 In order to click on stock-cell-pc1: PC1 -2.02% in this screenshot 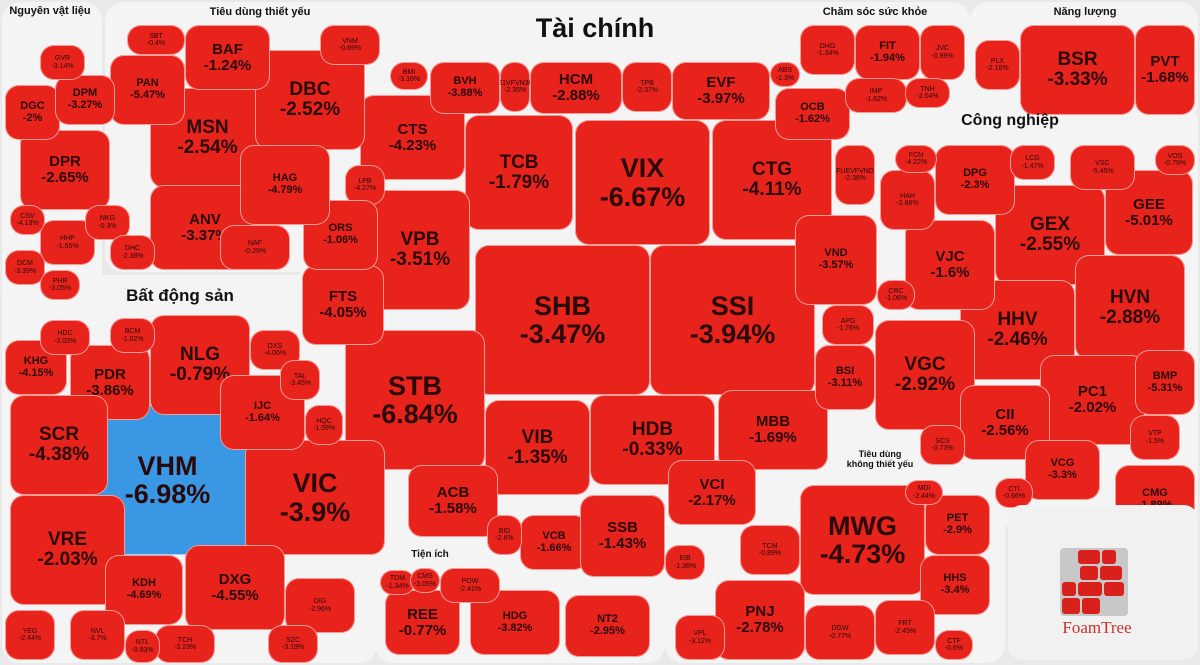, I will do `click(1092, 400)`.